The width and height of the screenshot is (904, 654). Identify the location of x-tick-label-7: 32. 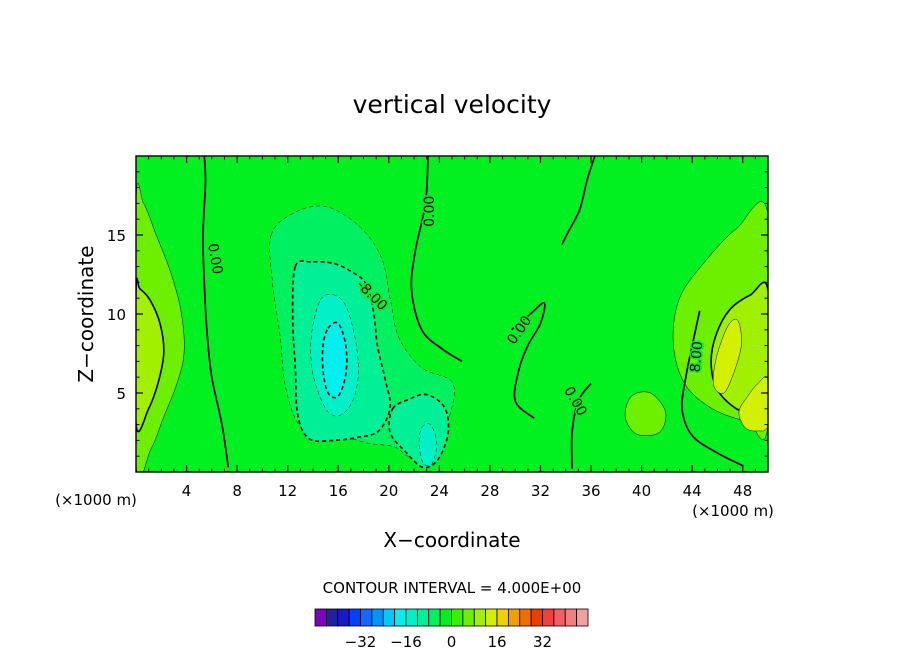
(540, 491).